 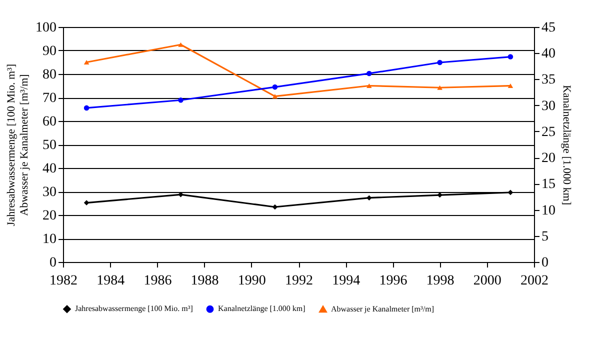 I want to click on y2-tick-label: 0, so click(x=545, y=263).